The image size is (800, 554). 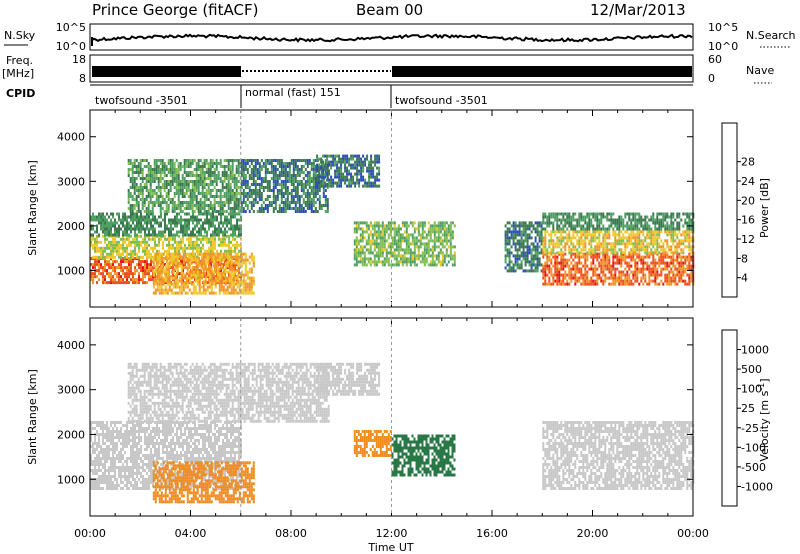 I want to click on colorbar-tick-2: 12, so click(x=748, y=239).